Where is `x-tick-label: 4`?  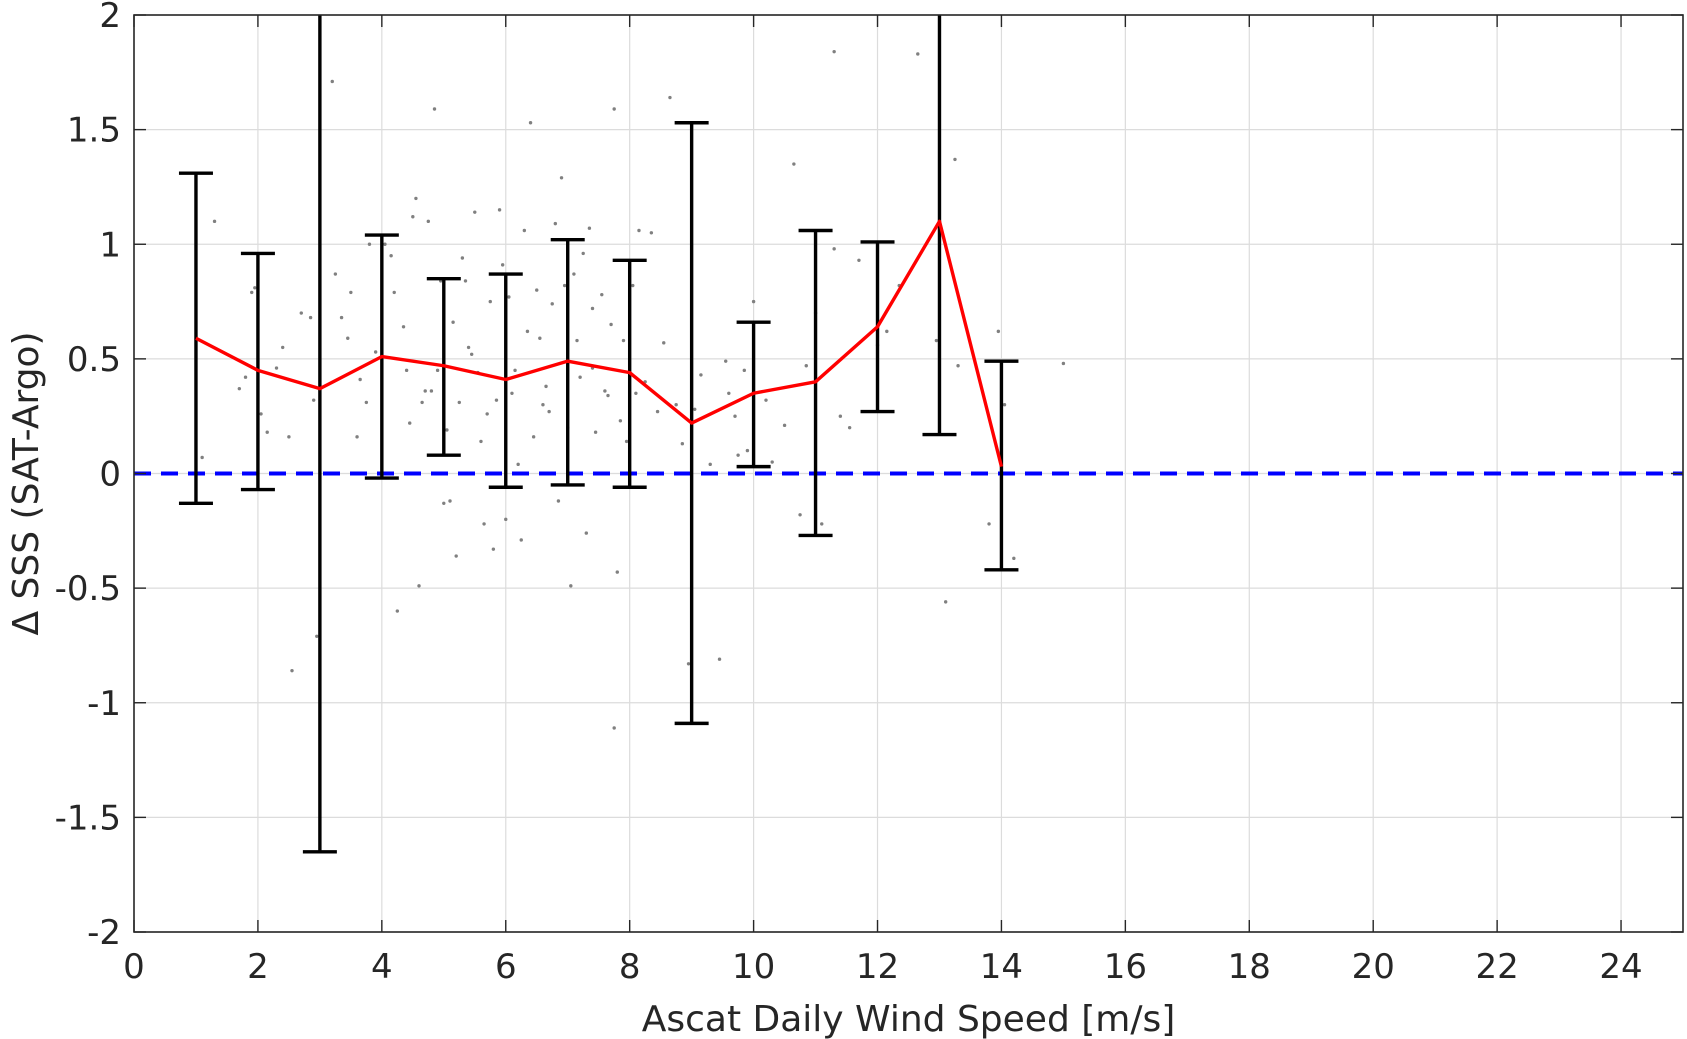
x-tick-label: 4 is located at coordinates (382, 967).